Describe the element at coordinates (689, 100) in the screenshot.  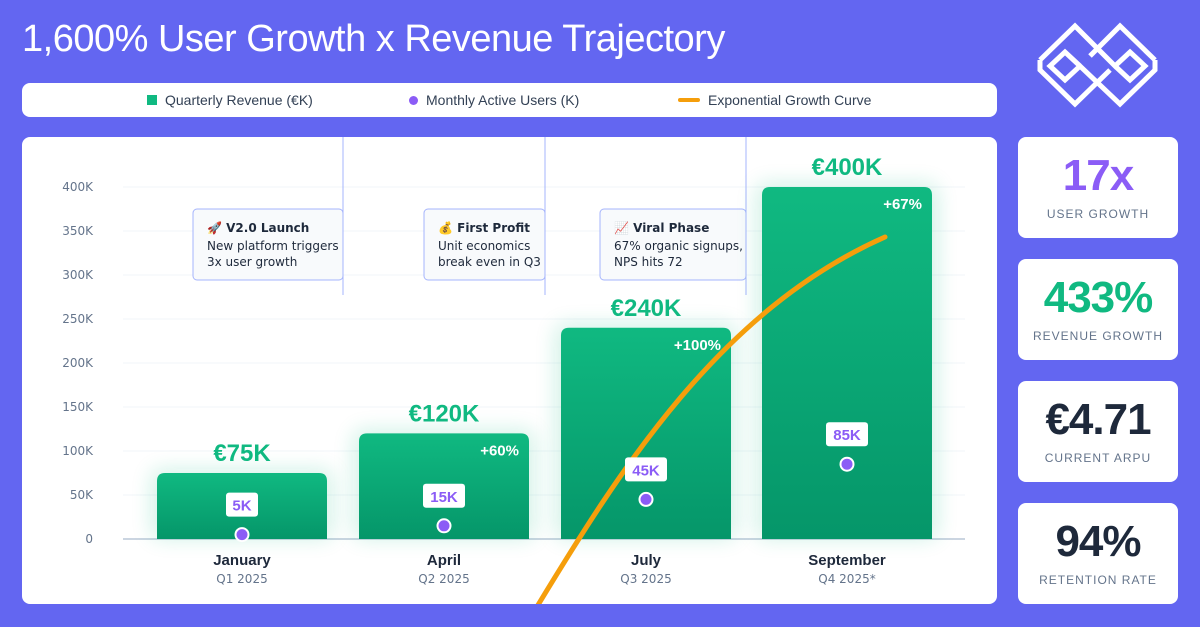
I see `orange-line-icon` at that location.